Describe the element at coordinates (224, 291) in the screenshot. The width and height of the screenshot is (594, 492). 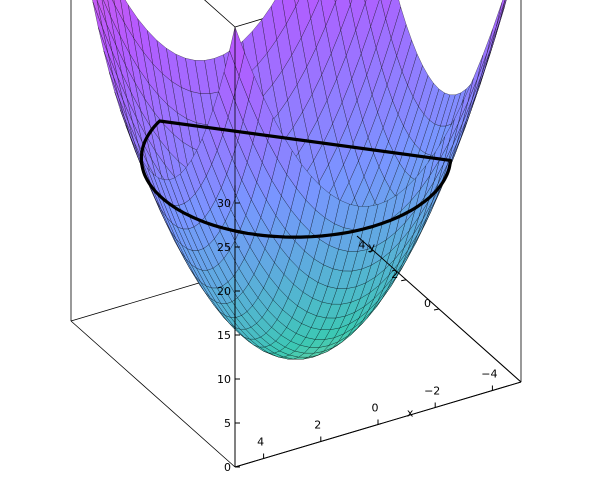
I see `z-tick-label: 20` at that location.